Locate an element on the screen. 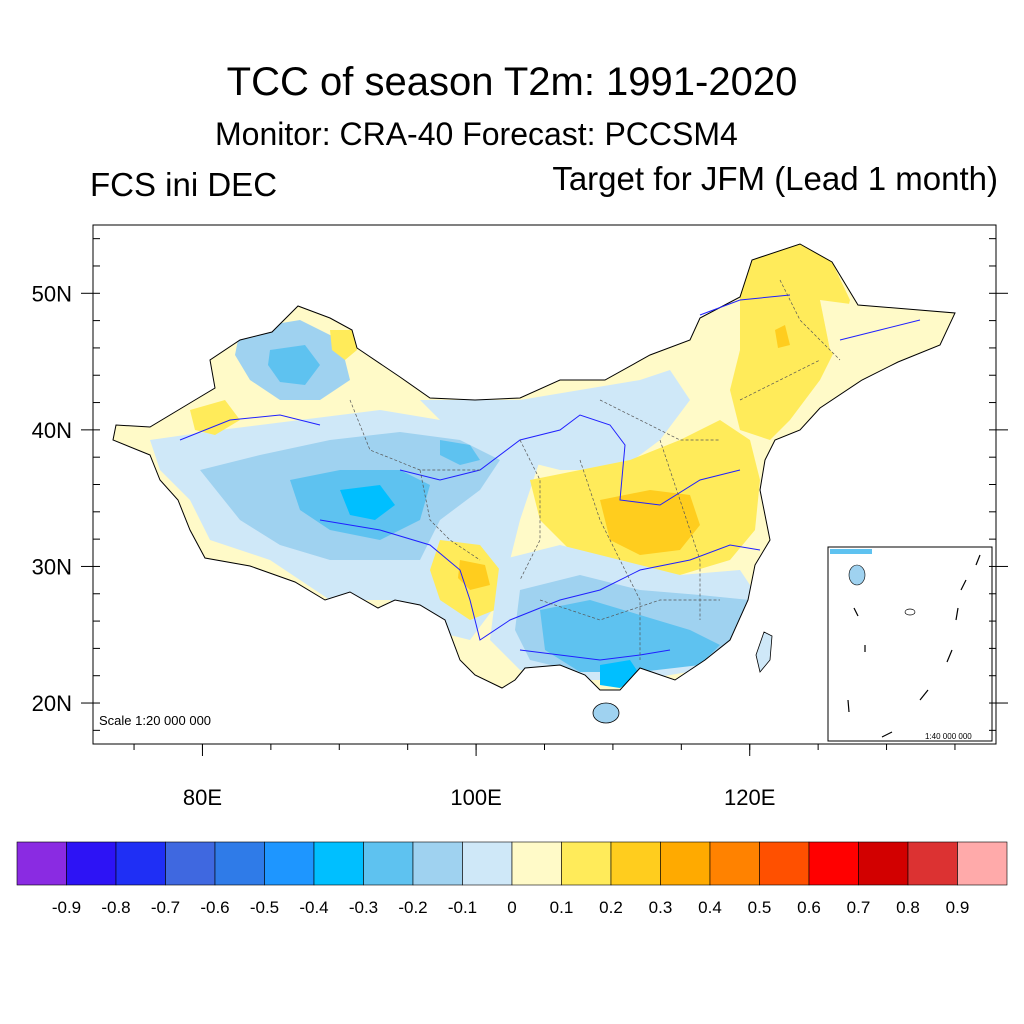 This screenshot has height=1024, width=1024. south-china-sea-inset: 1:40 000 000 is located at coordinates (910, 644).